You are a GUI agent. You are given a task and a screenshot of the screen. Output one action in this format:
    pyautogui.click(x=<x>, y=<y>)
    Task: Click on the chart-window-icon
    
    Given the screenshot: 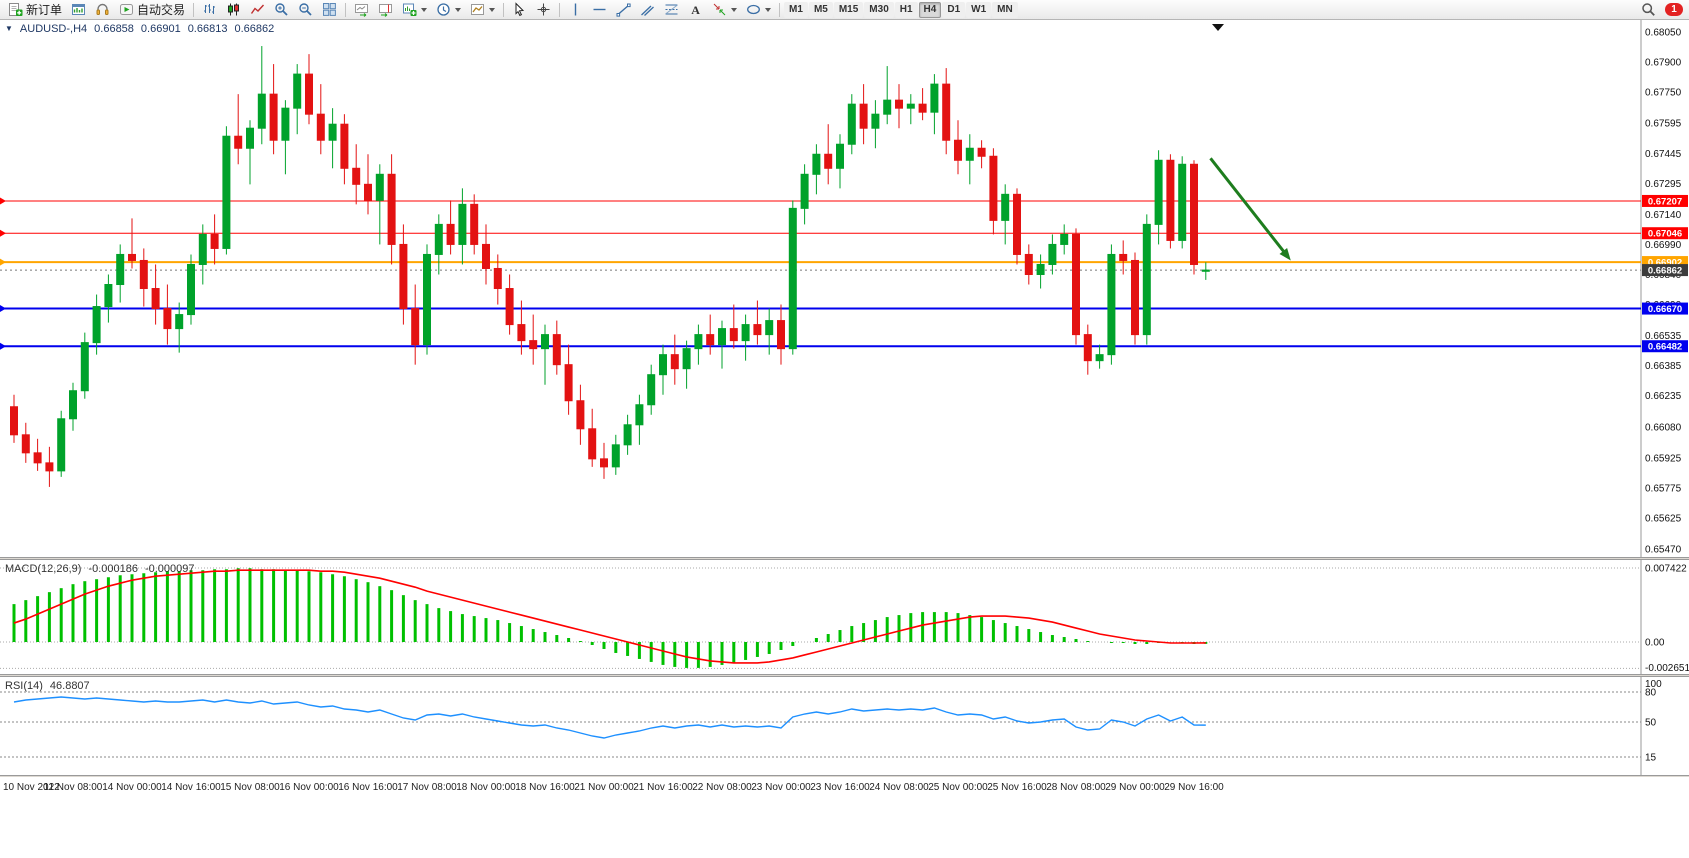 What is the action you would take?
    pyautogui.click(x=79, y=9)
    